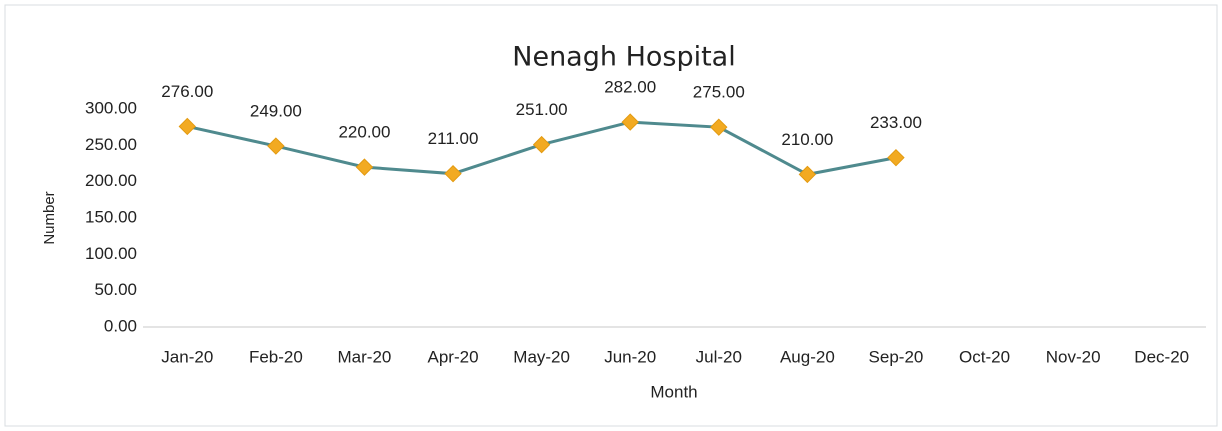  I want to click on x-tick-label: Aug-20, so click(807, 356).